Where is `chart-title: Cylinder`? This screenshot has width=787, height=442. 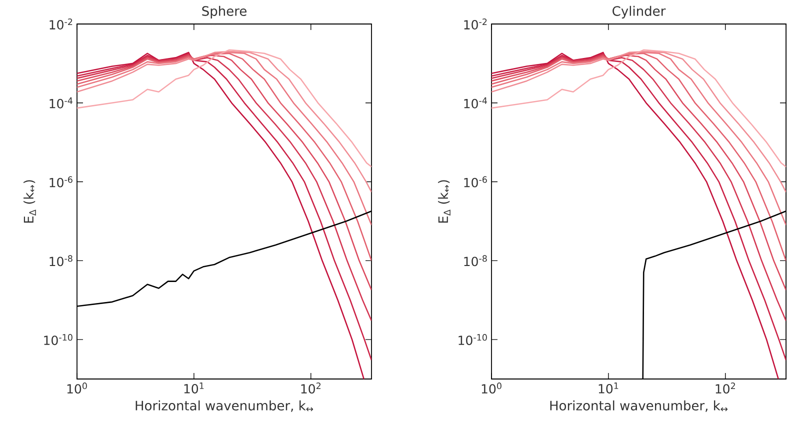
chart-title: Cylinder is located at coordinates (639, 12).